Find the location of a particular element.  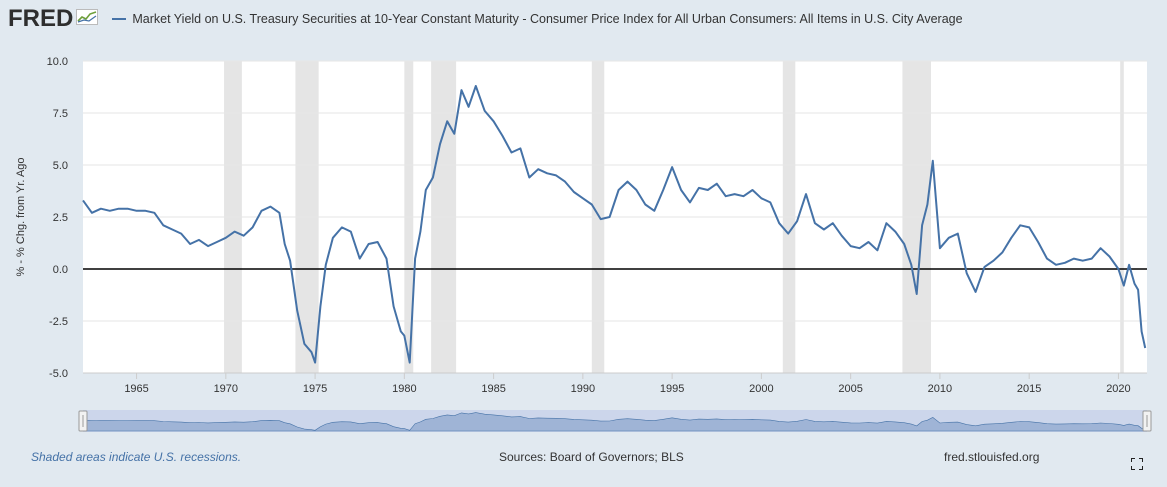

y-axis-label: % - % Chg. from Yr. Ago is located at coordinates (21, 216).